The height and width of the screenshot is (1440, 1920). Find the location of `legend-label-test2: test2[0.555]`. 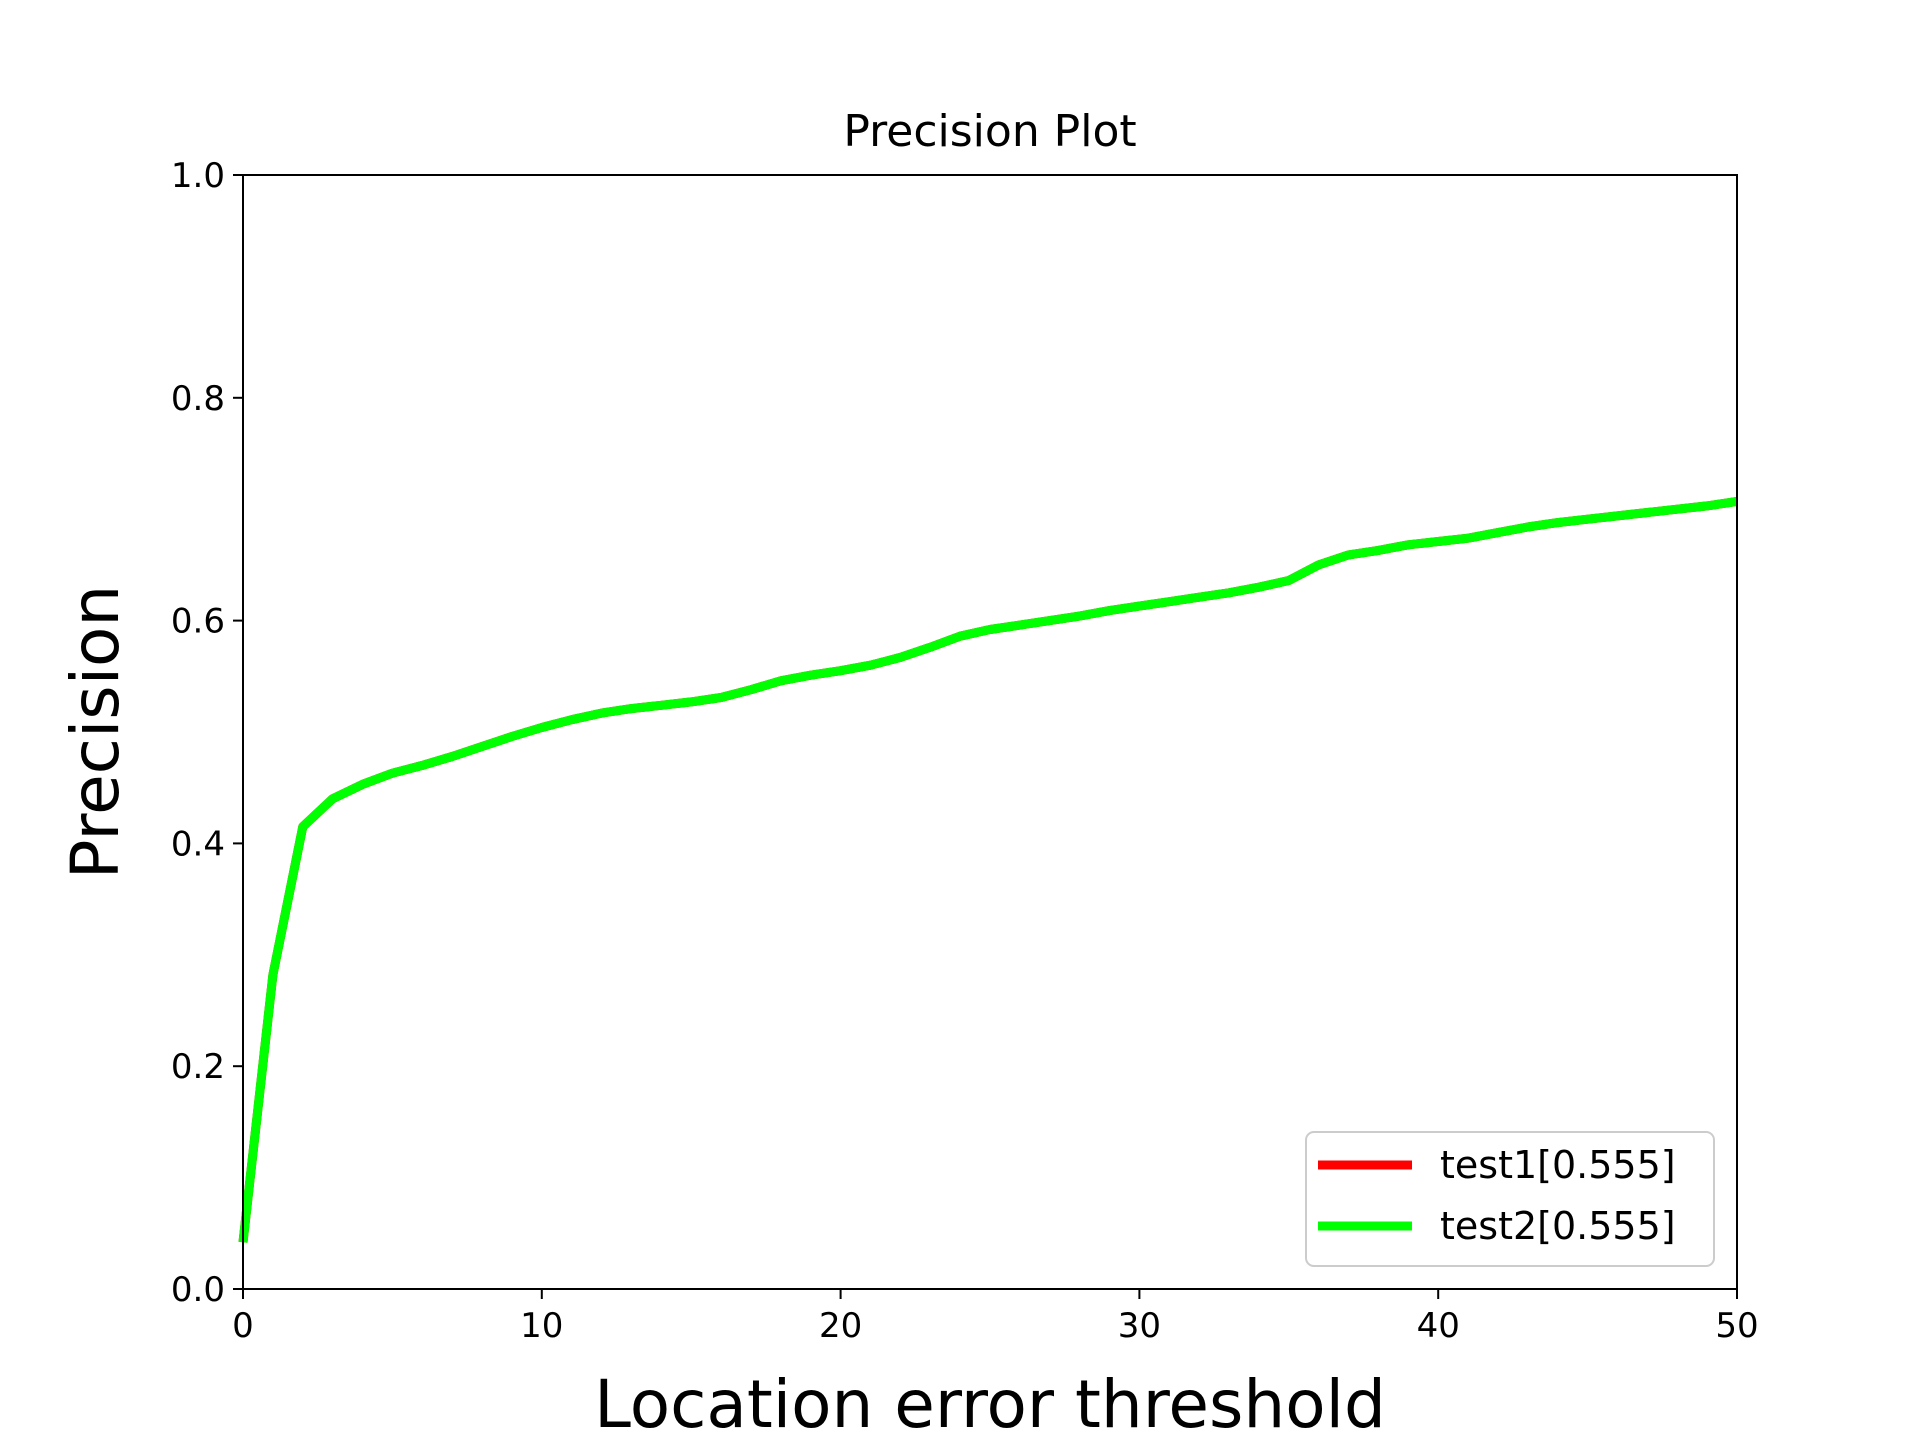

legend-label-test2: test2[0.555] is located at coordinates (1558, 1226).